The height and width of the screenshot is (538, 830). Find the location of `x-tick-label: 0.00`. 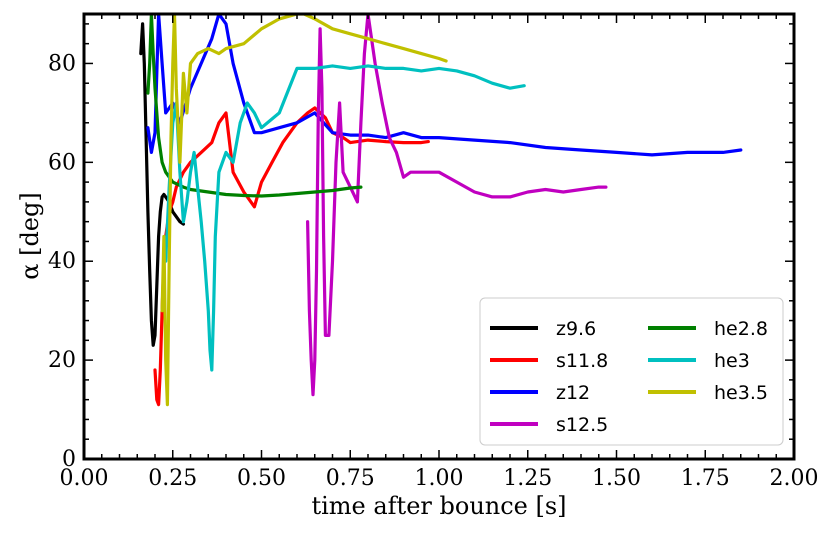

x-tick-label: 0.00 is located at coordinates (84, 478).